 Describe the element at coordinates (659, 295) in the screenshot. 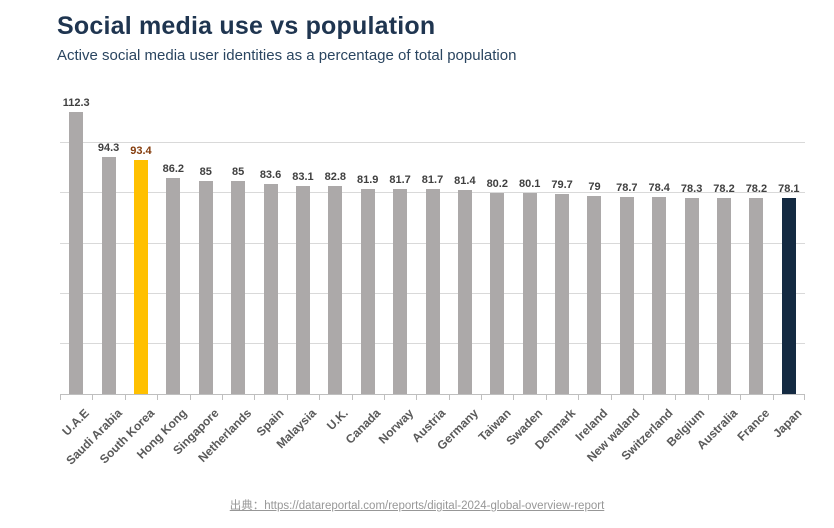

I see `bar-switzerland` at that location.